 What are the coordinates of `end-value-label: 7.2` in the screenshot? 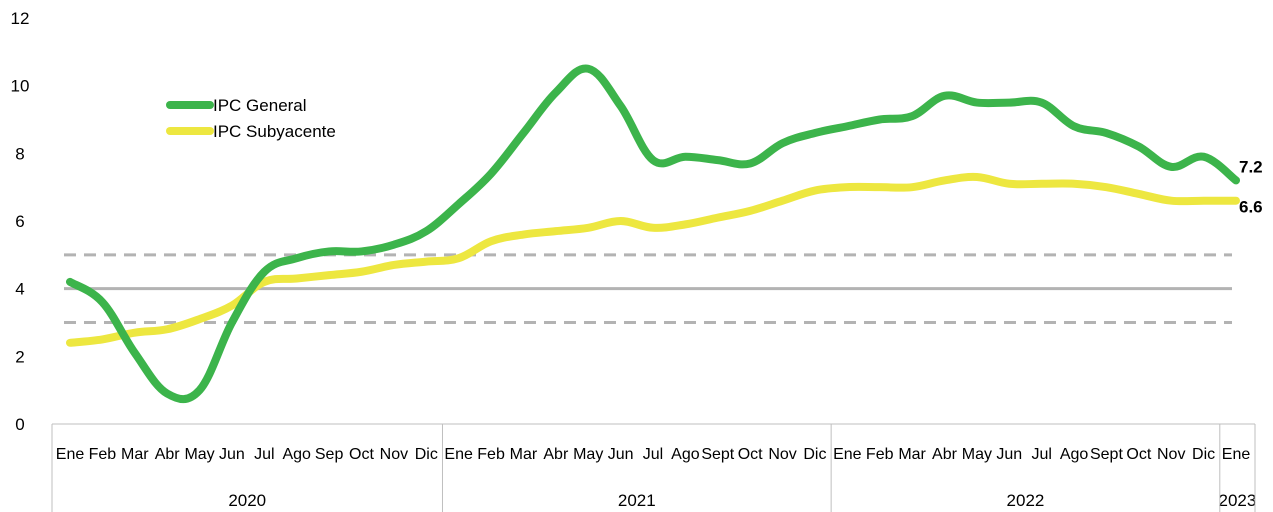 It's located at (1251, 166).